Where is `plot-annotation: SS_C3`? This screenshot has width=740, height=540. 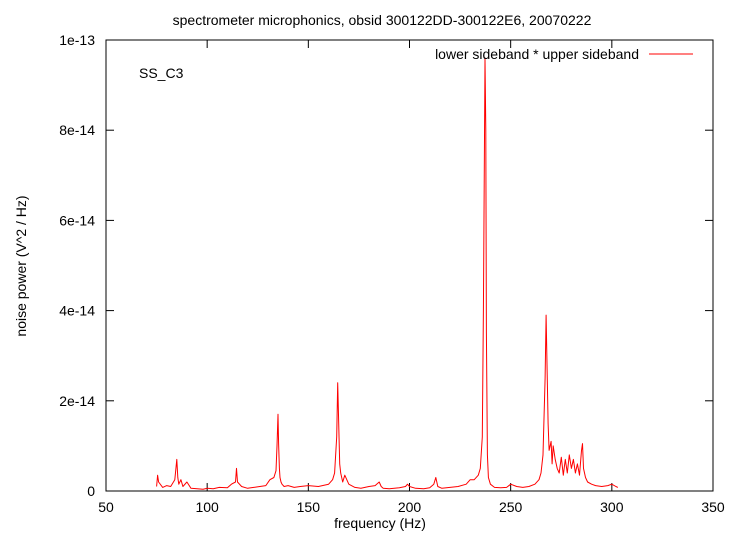 plot-annotation: SS_C3 is located at coordinates (161, 73).